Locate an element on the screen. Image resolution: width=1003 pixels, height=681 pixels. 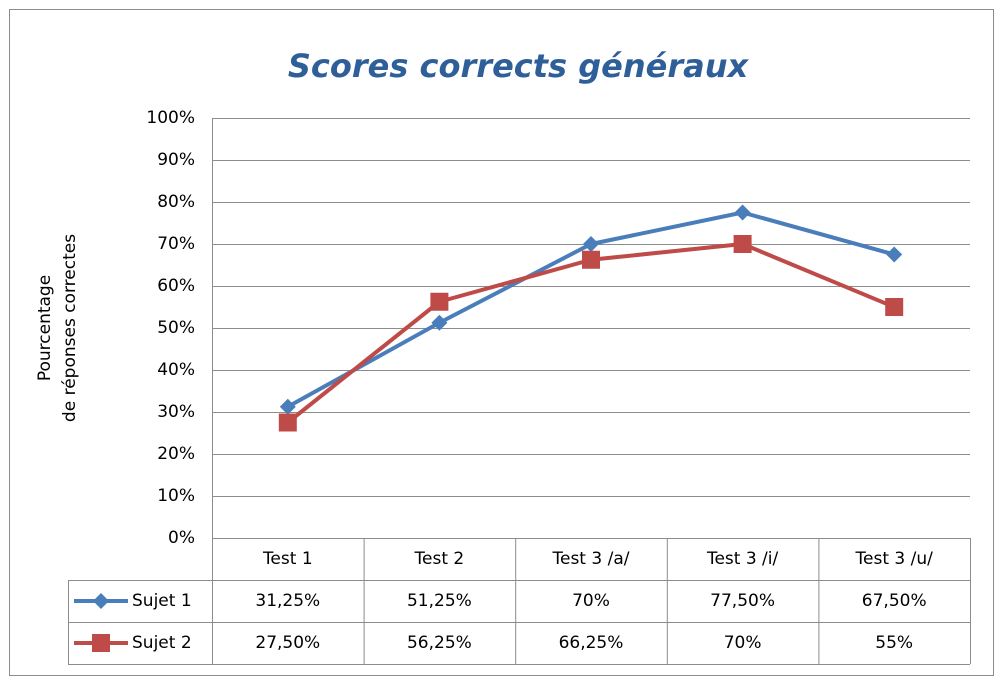
table-cell: 27,50% is located at coordinates (287, 643).